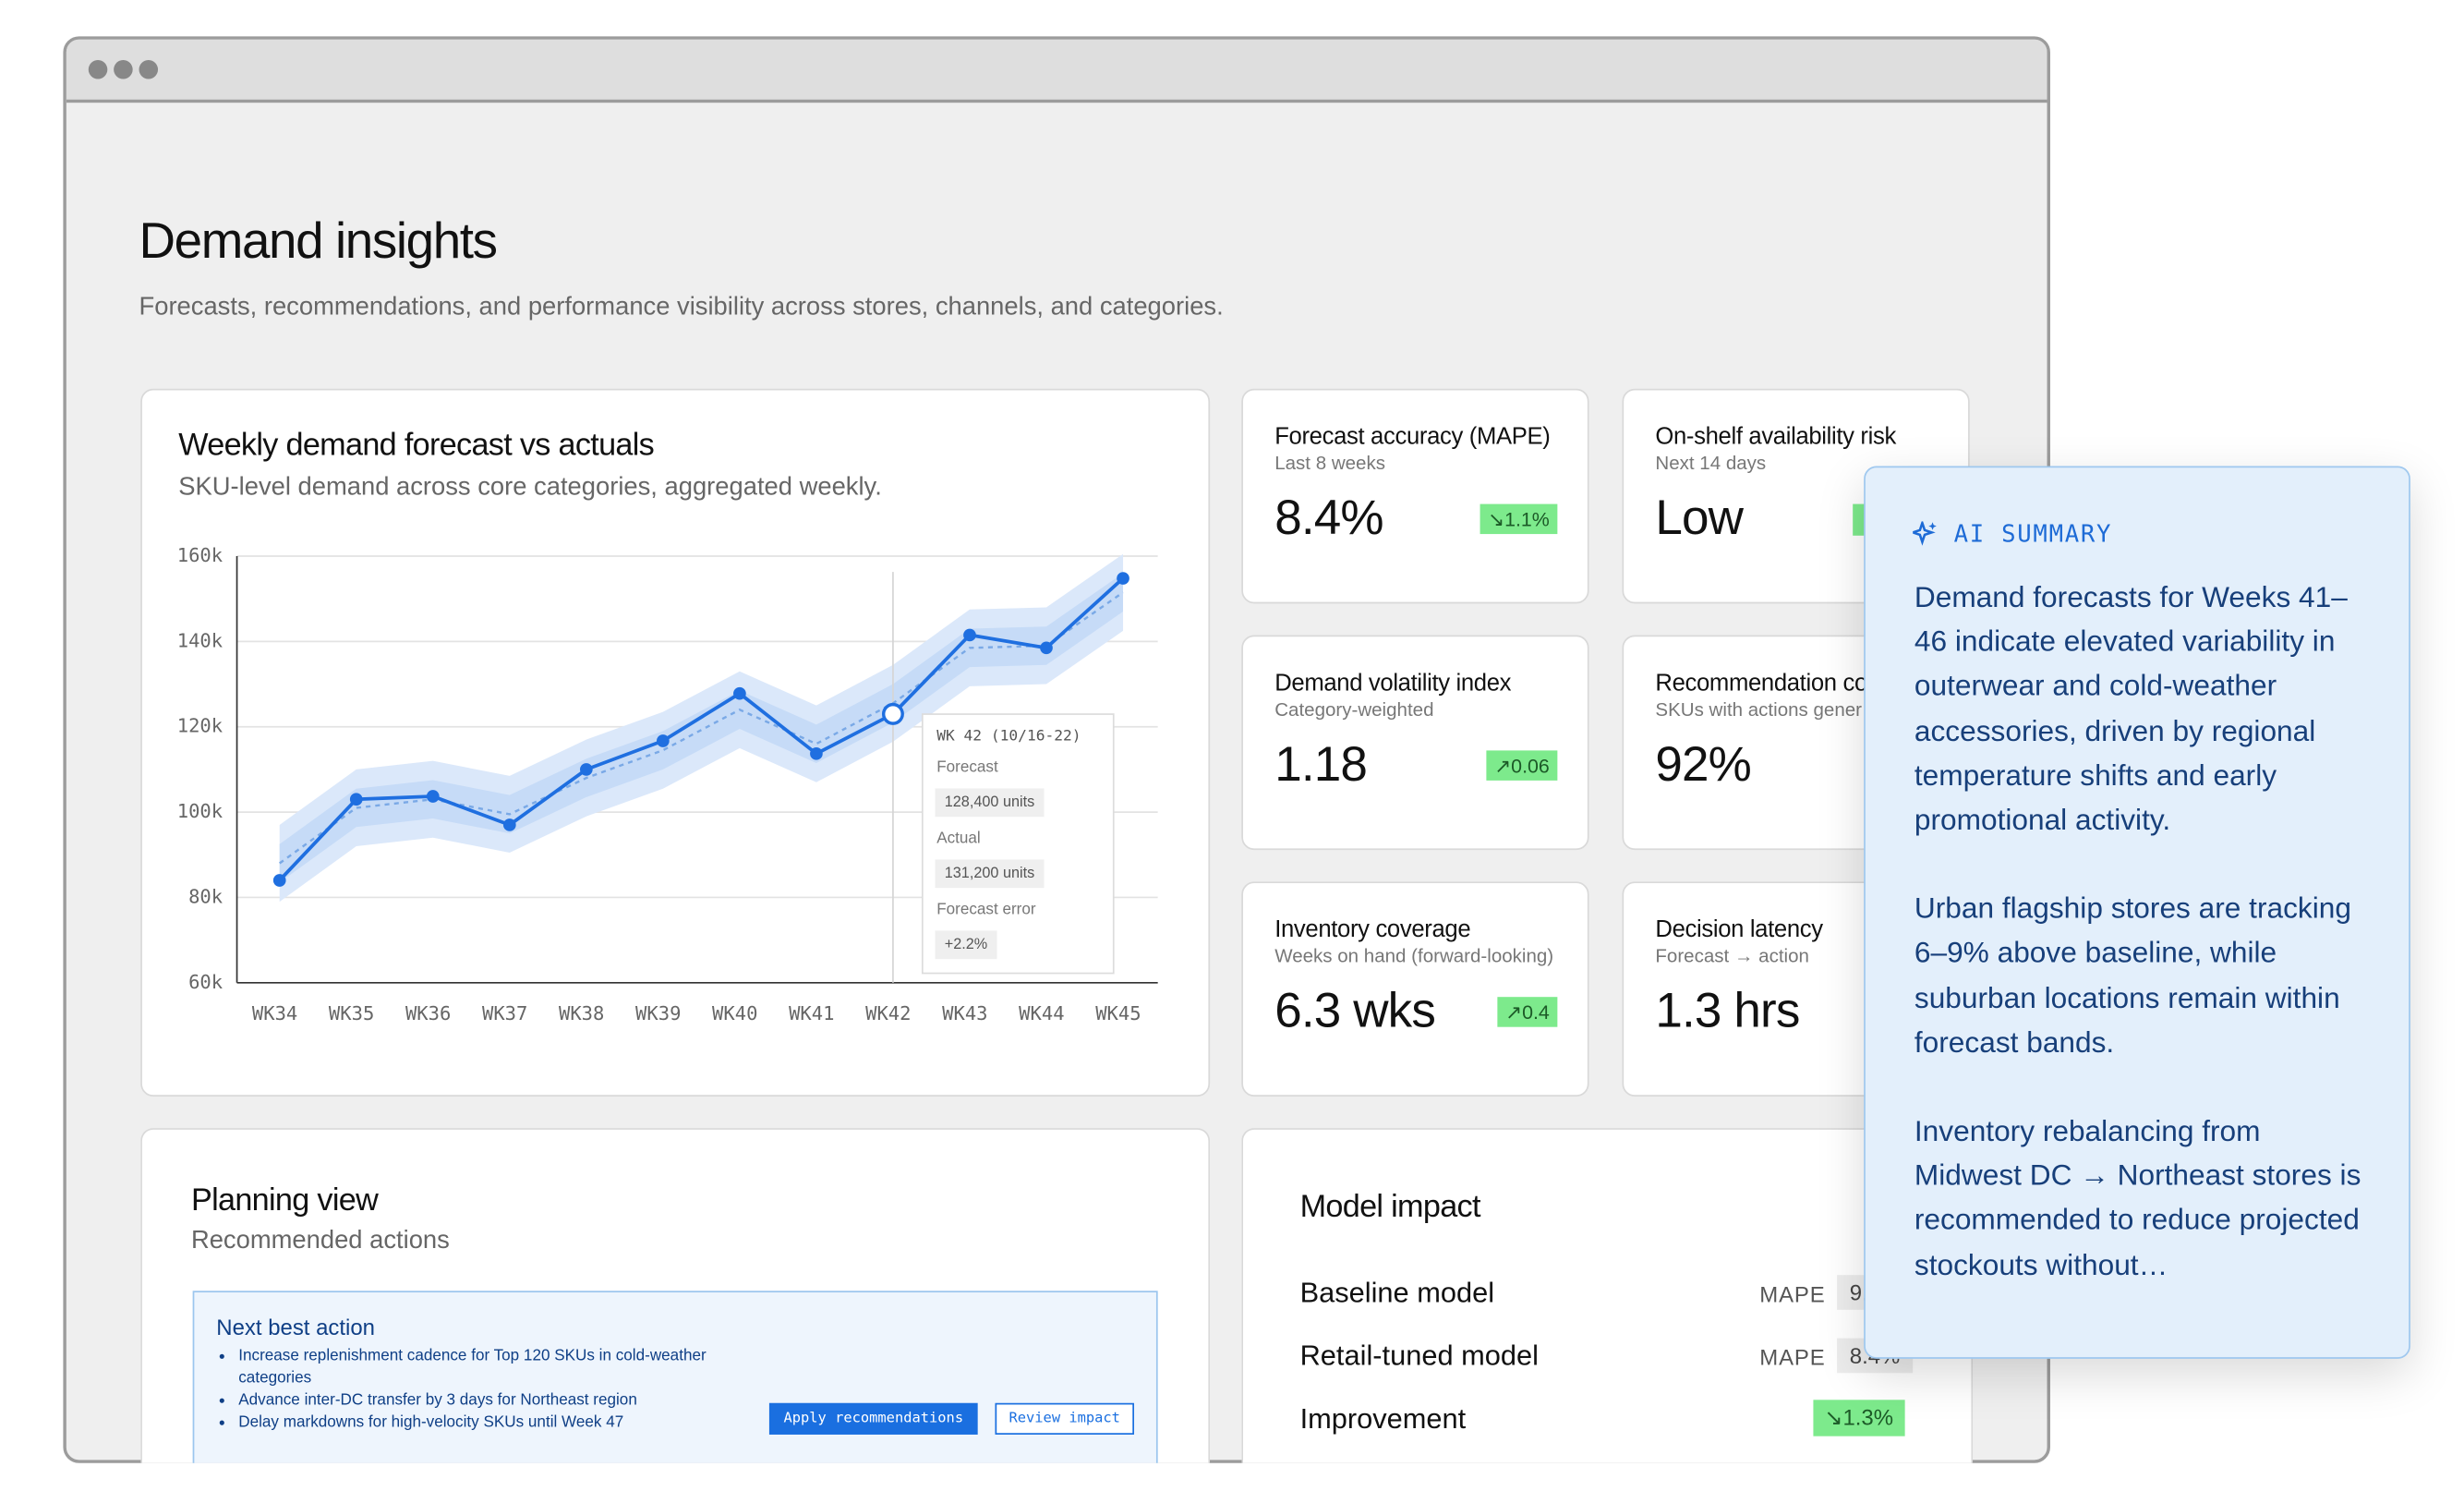 The image size is (2464, 1491). Describe the element at coordinates (1797, 765) in the screenshot. I see `kpi-row: 92%` at that location.